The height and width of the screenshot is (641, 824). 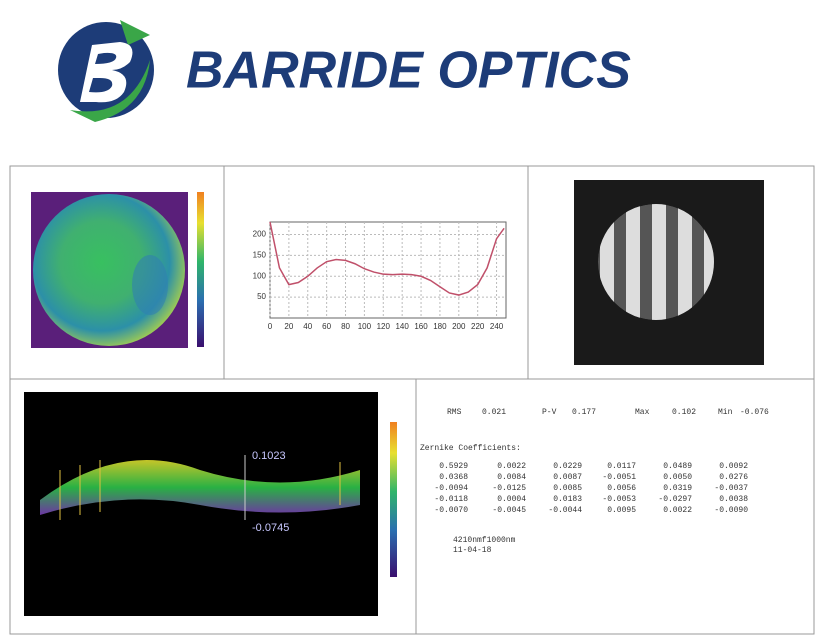 What do you see at coordinates (451, 510) in the screenshot?
I see `zernike-value: -0.0070` at bounding box center [451, 510].